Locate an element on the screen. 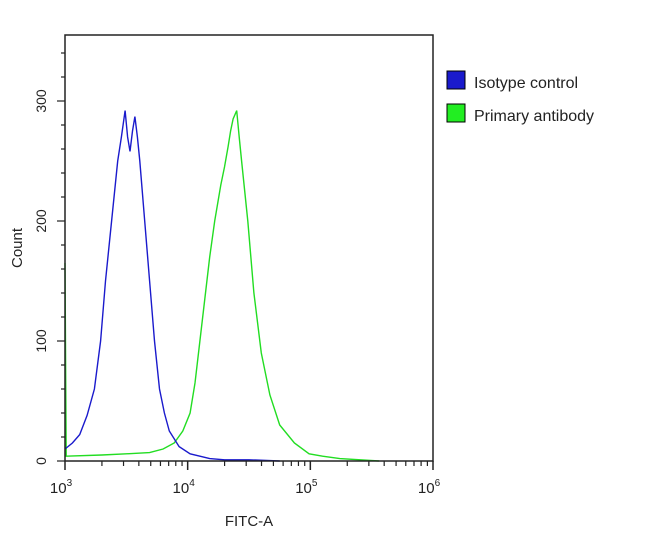 The image size is (650, 538). y-axis: 0 100 200 300 is located at coordinates (49, 258).